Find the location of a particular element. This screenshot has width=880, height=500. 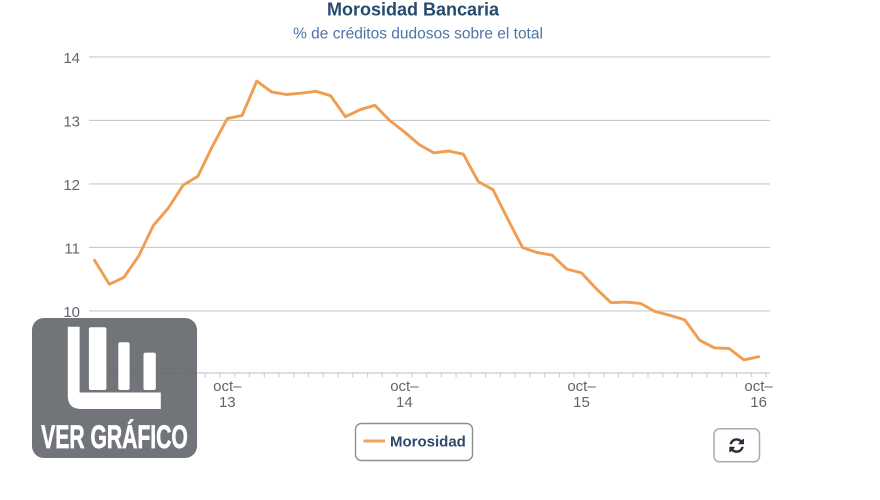

svg-text: 10 is located at coordinates (71, 312).